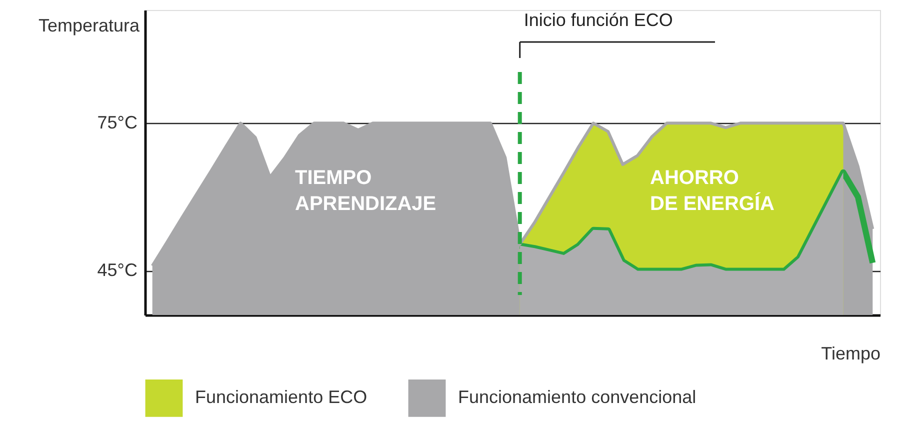  Describe the element at coordinates (117, 122) in the screenshot. I see `y-tick-label: 75°C` at that location.